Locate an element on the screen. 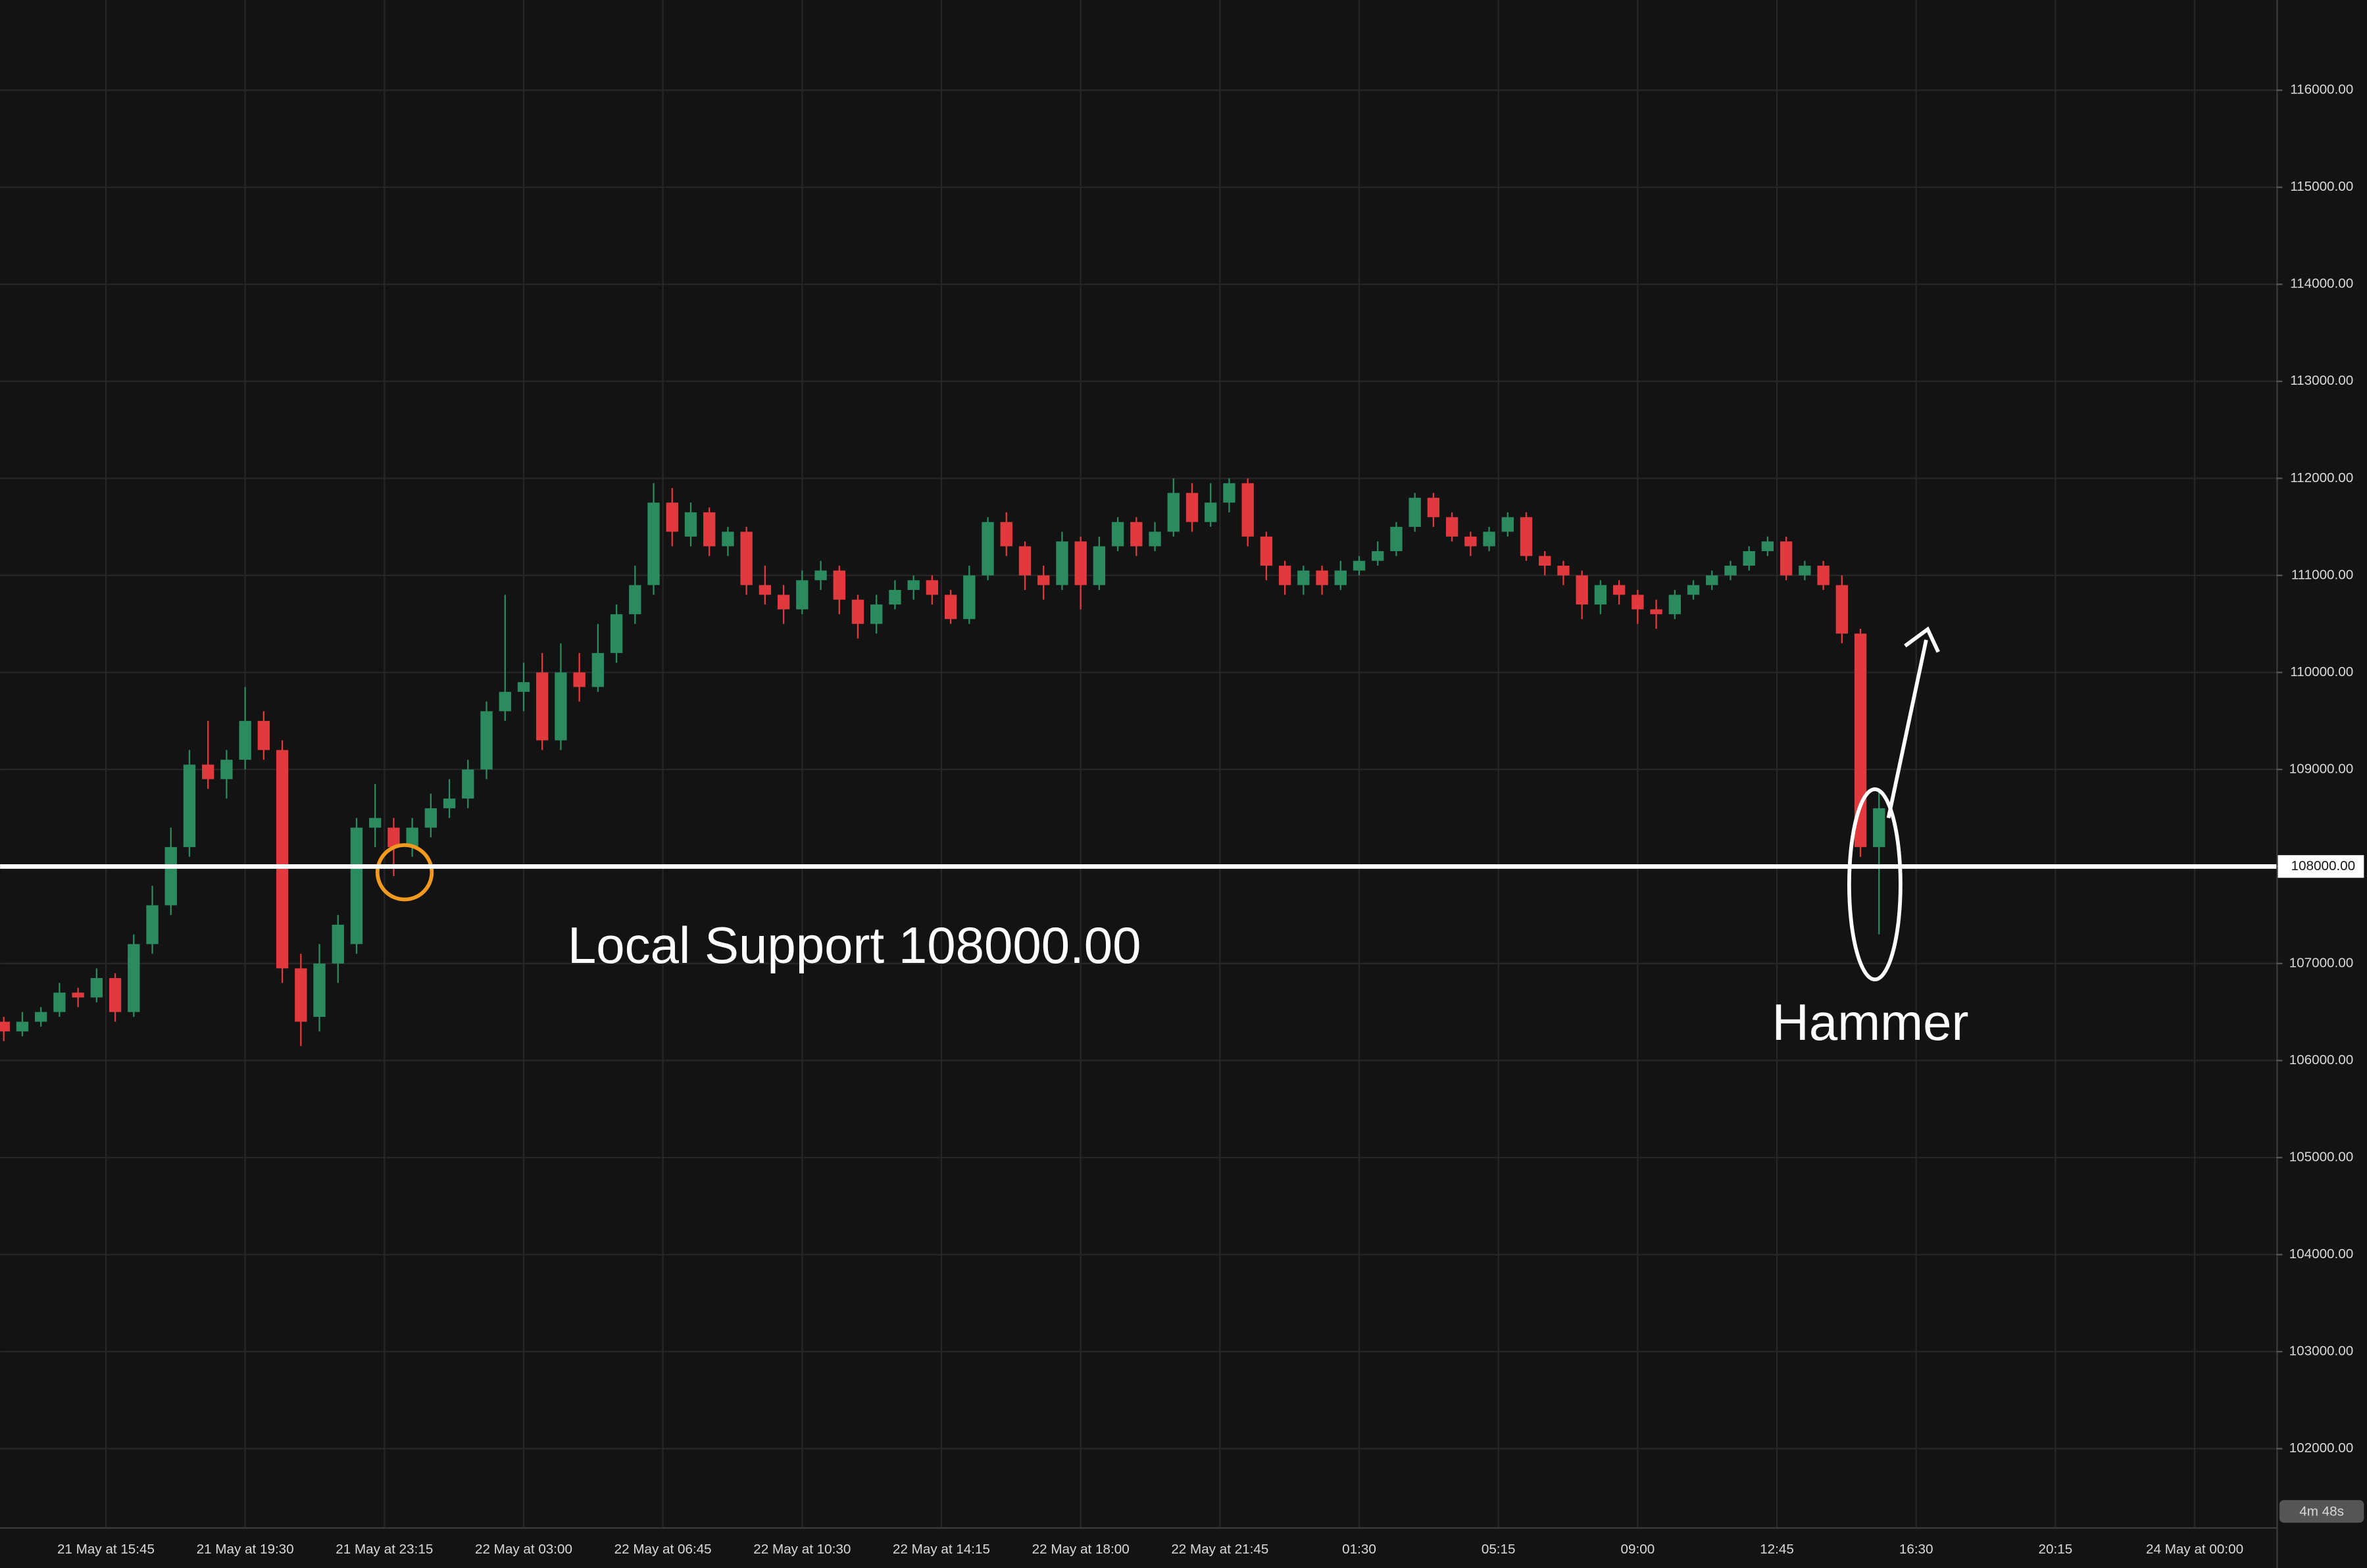 Image resolution: width=2367 pixels, height=1568 pixels. x-tick-label: 22 May at 14:15 is located at coordinates (941, 1549).